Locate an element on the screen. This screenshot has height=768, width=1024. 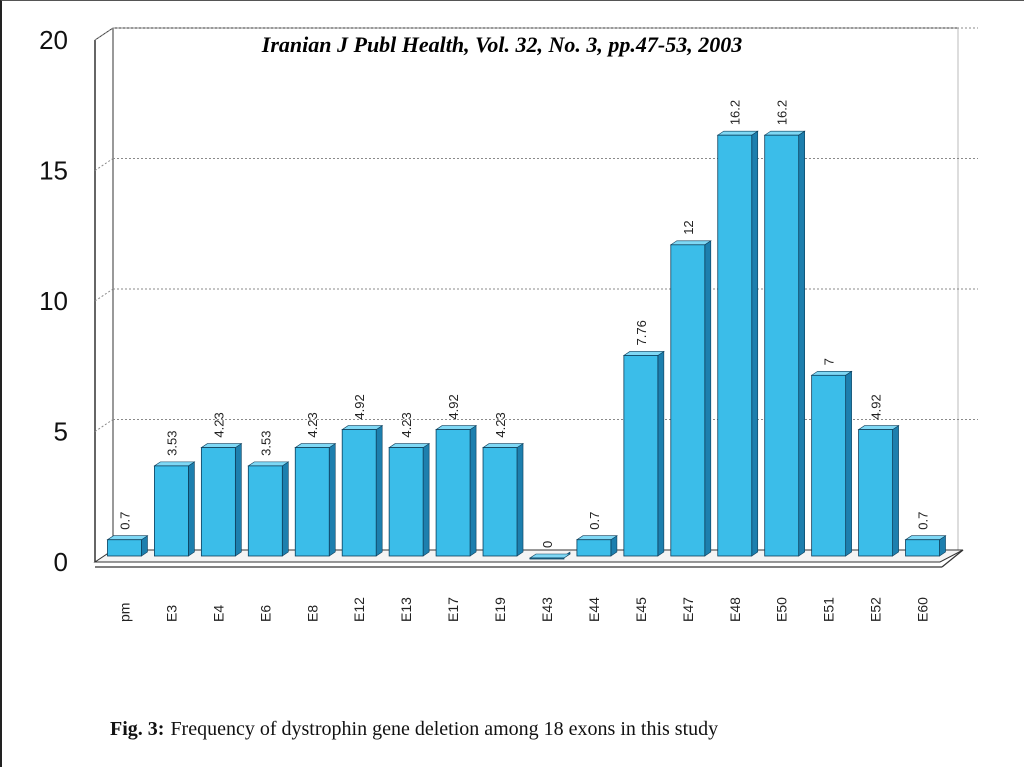
bar-E13 is located at coordinates (409, 500).